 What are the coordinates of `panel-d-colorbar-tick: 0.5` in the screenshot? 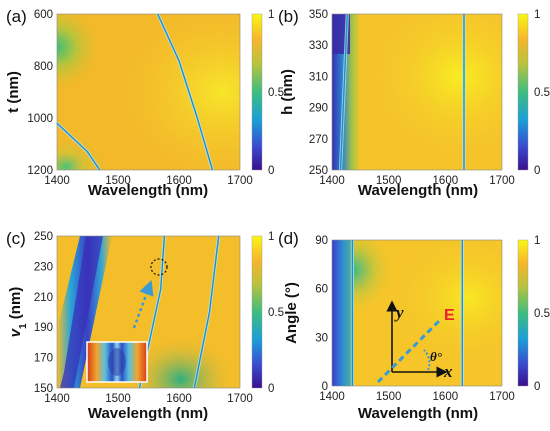 It's located at (542, 314).